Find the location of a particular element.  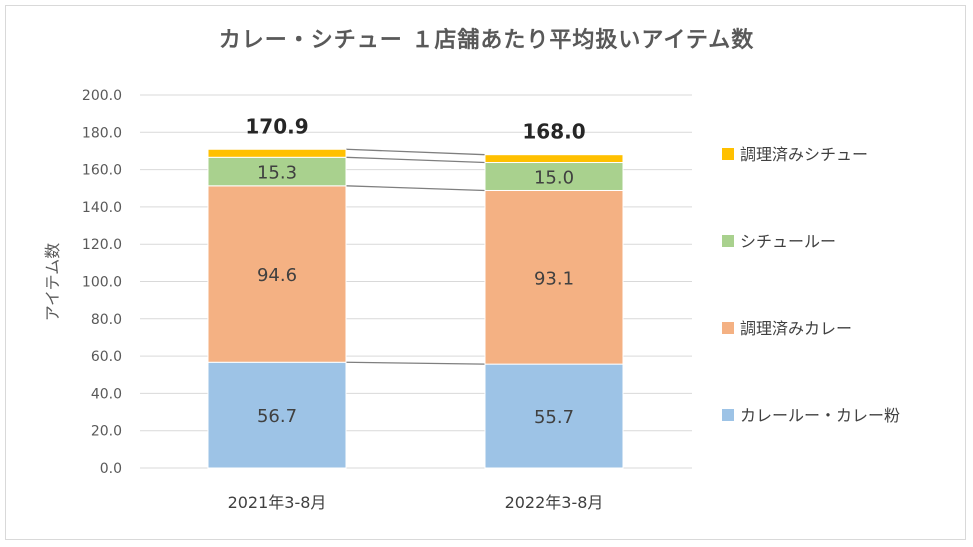

y-axis-title: アイテム数 is located at coordinates (52, 282).